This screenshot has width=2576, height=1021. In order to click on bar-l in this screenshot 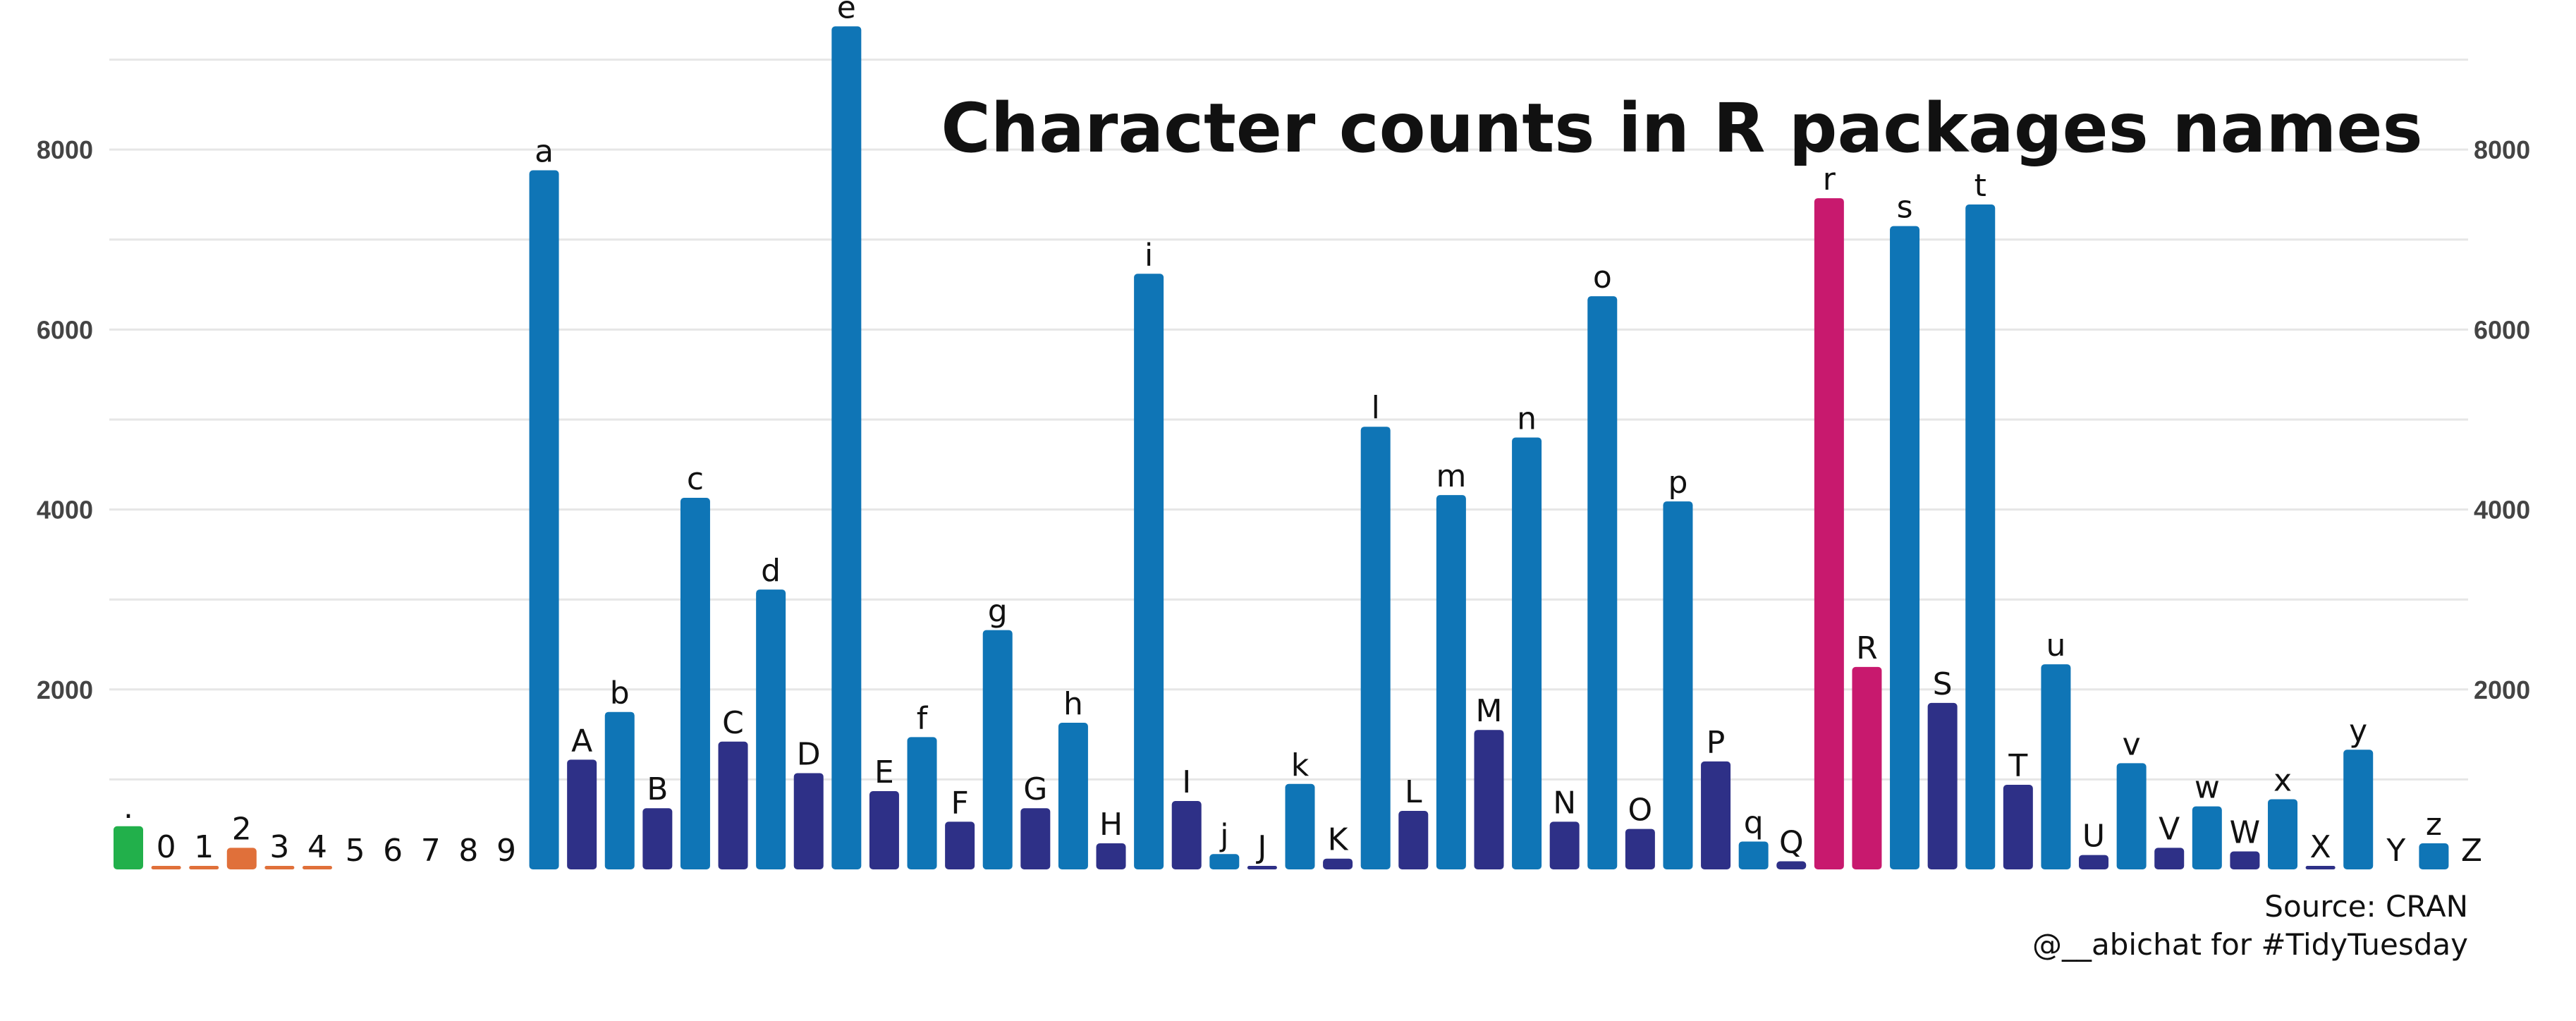, I will do `click(1376, 648)`.